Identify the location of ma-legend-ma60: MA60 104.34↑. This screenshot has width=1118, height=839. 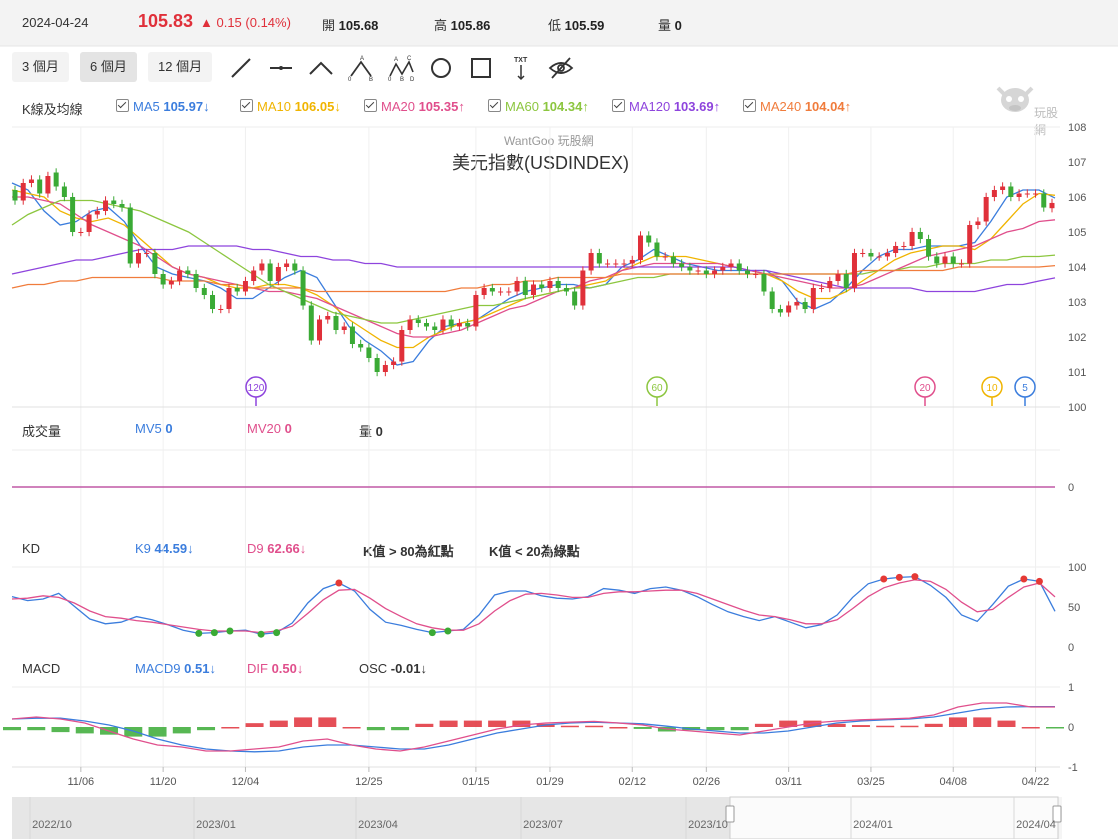
(538, 106).